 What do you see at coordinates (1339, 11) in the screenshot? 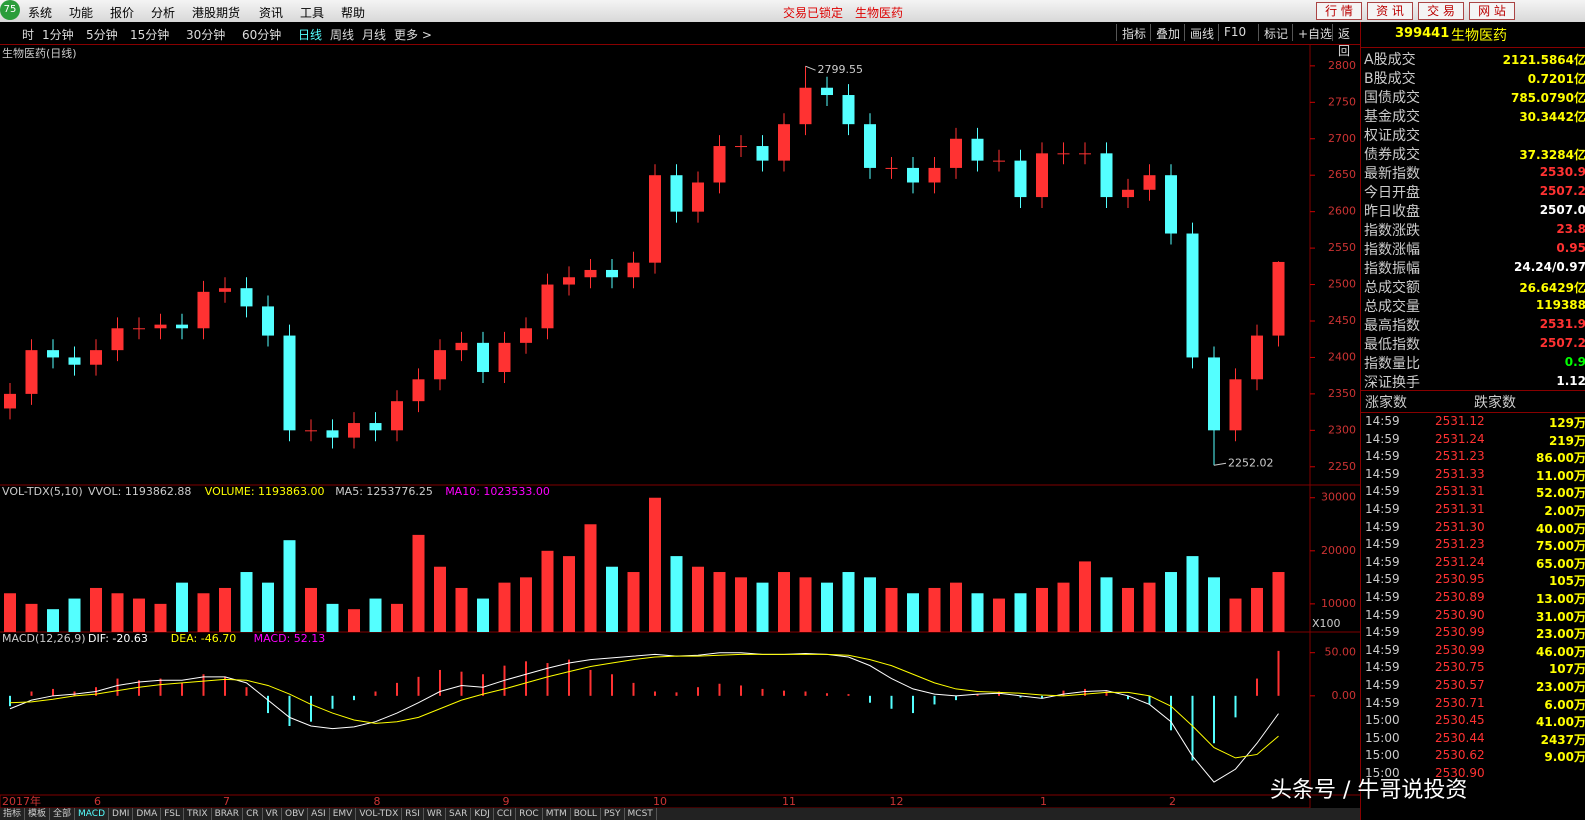
I see `top-button: 行 情` at bounding box center [1339, 11].